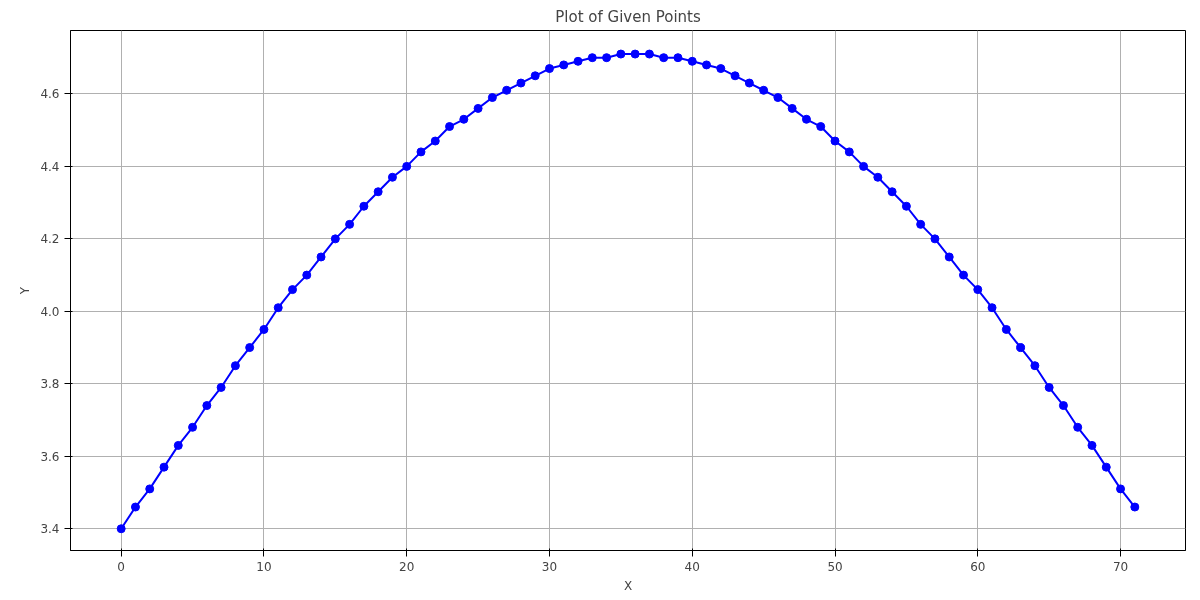 The height and width of the screenshot is (600, 1200). I want to click on y-axis-title: Y, so click(25, 291).